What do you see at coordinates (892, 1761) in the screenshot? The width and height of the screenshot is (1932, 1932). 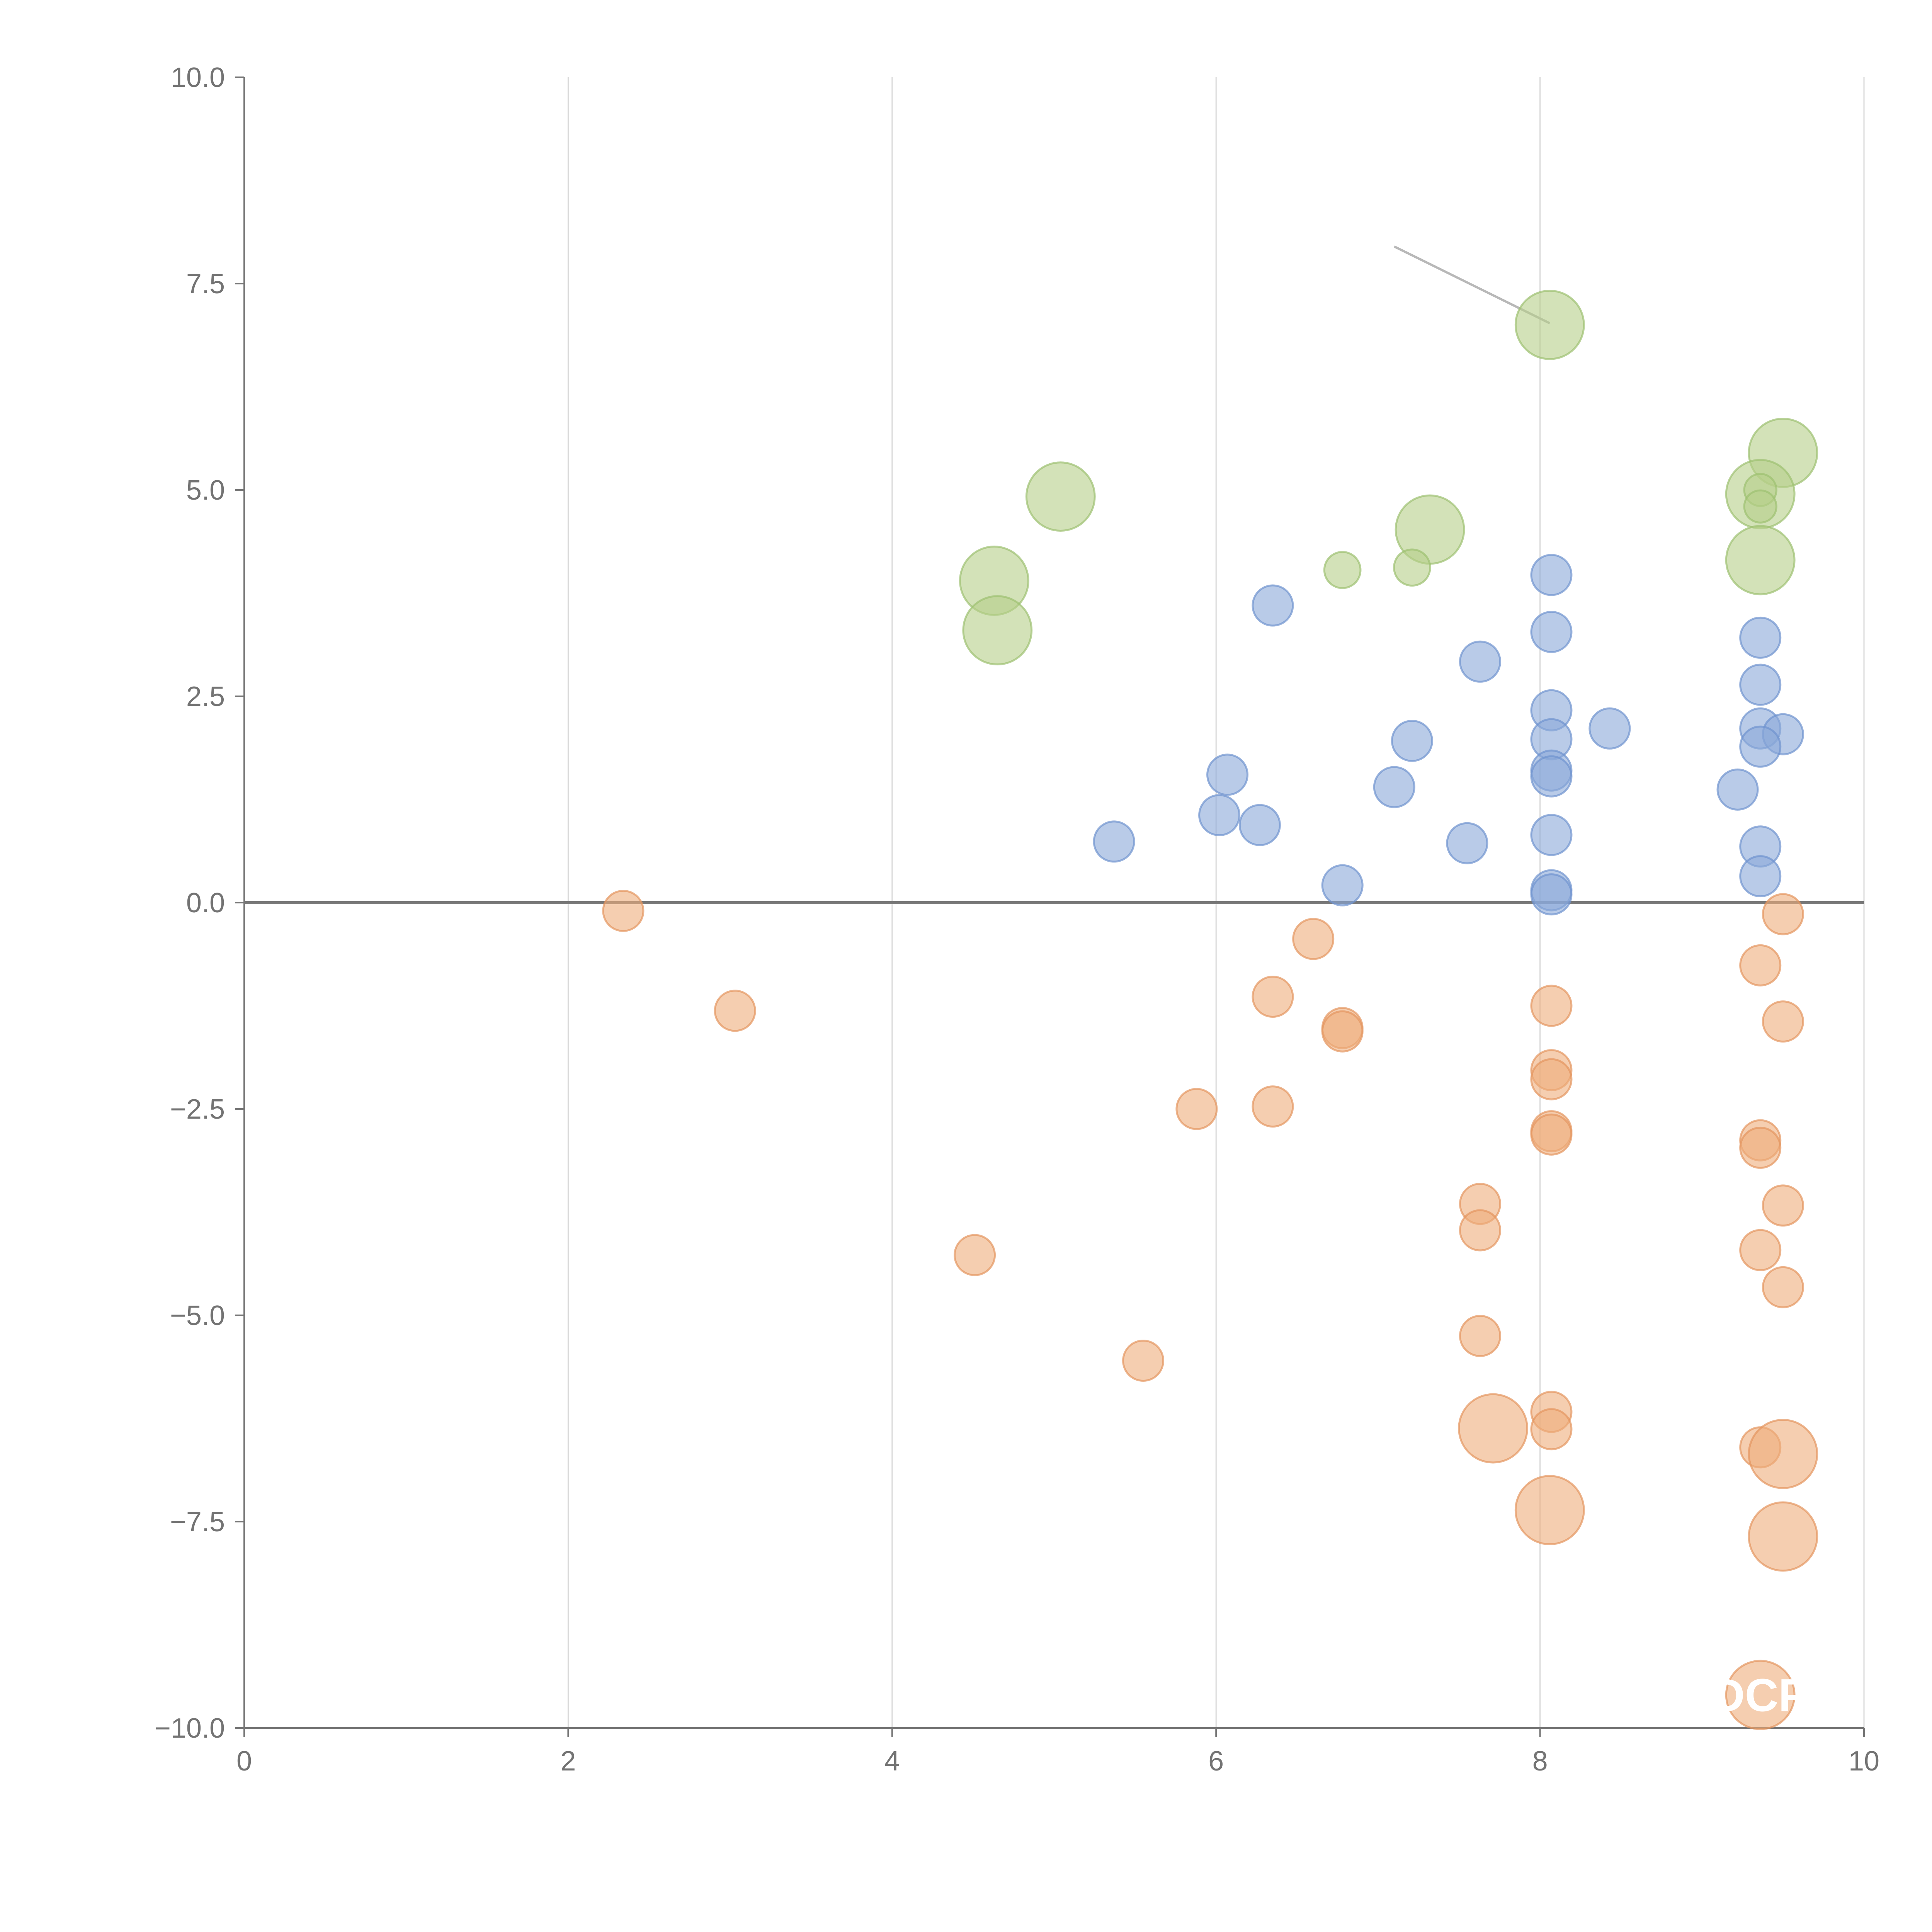 I see `x-tick-label: 4` at bounding box center [892, 1761].